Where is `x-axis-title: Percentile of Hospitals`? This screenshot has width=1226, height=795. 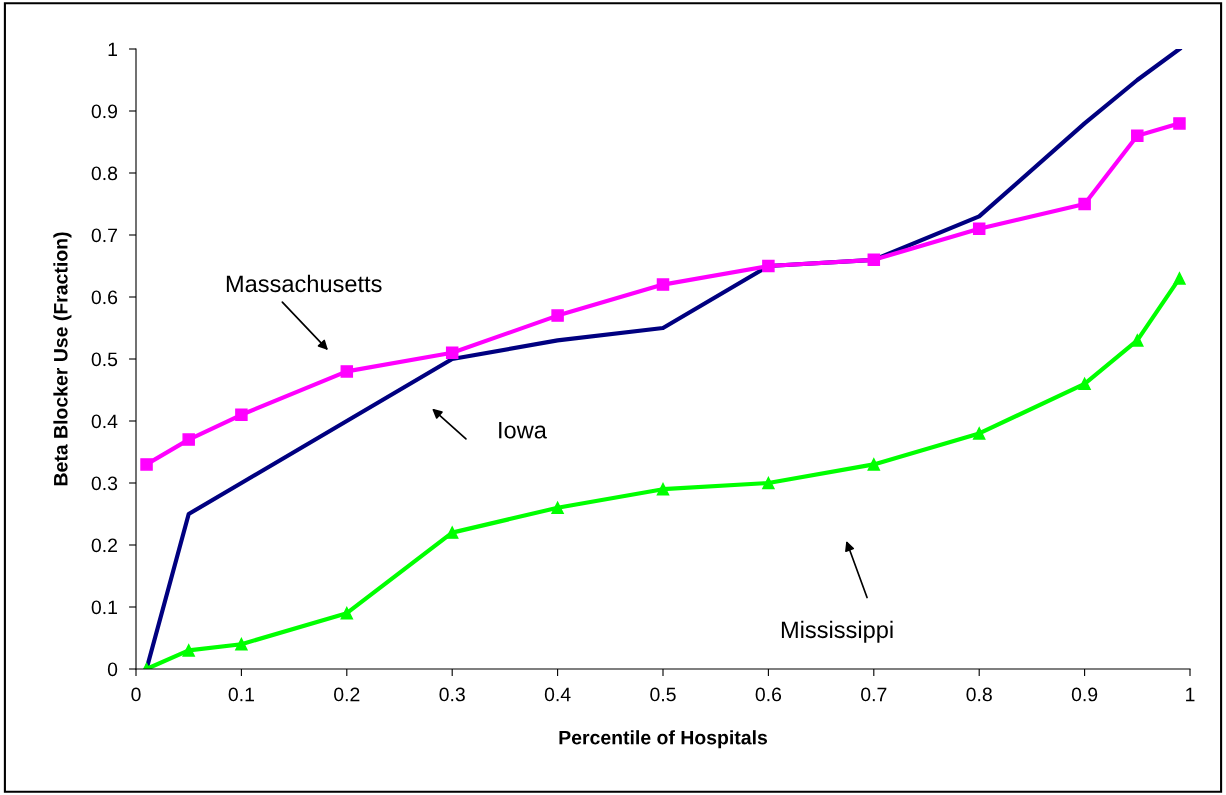
x-axis-title: Percentile of Hospitals is located at coordinates (663, 739).